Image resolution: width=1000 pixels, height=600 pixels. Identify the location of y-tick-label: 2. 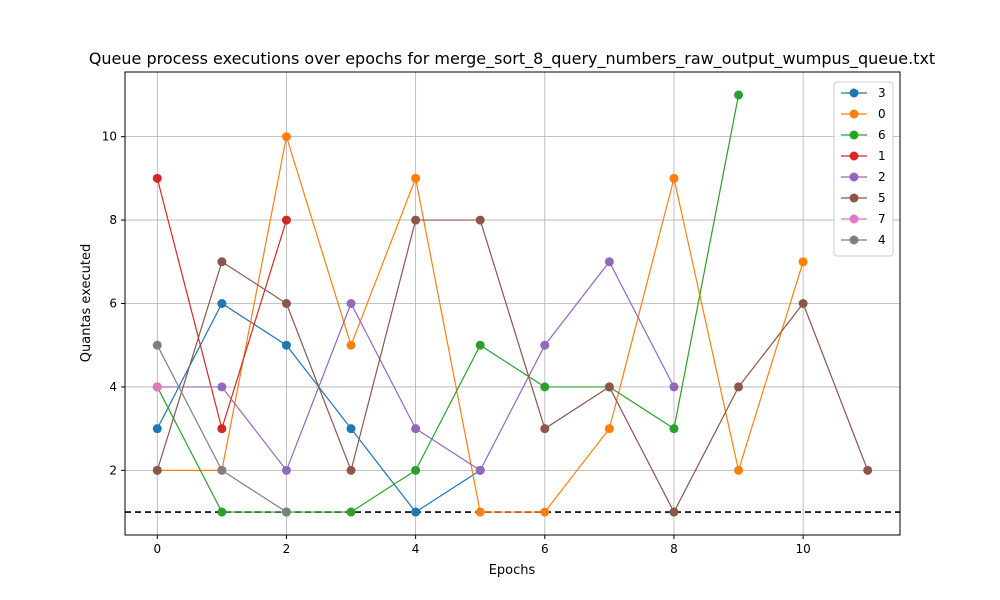
(113, 470).